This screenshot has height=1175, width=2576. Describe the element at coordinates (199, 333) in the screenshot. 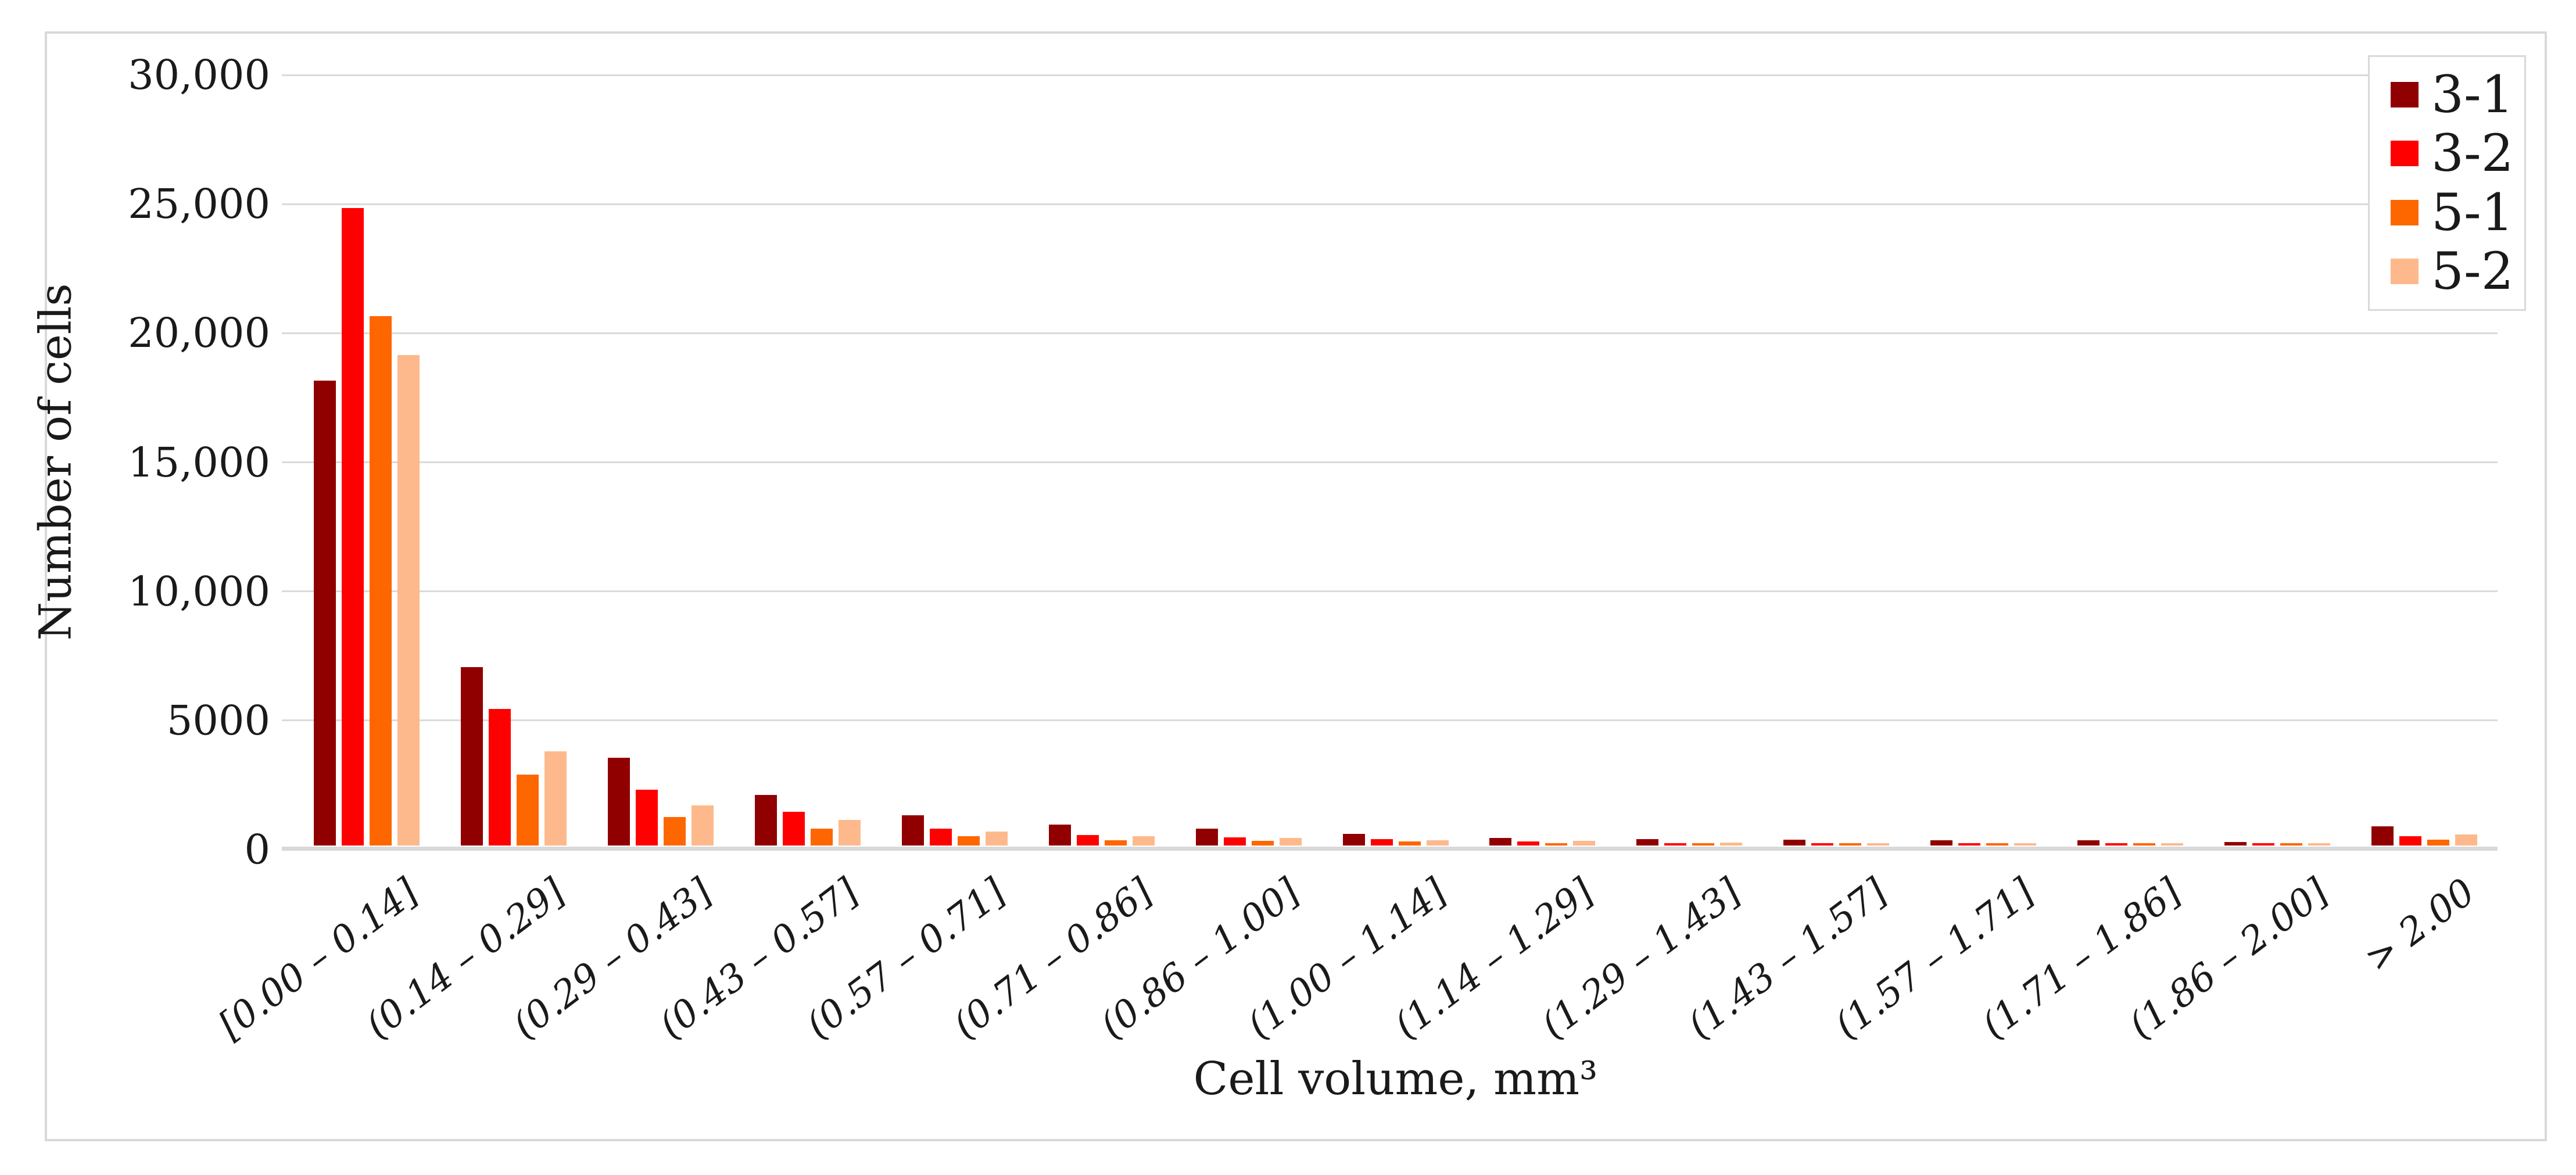

I see `y-axis-tick-label: 20,000` at that location.